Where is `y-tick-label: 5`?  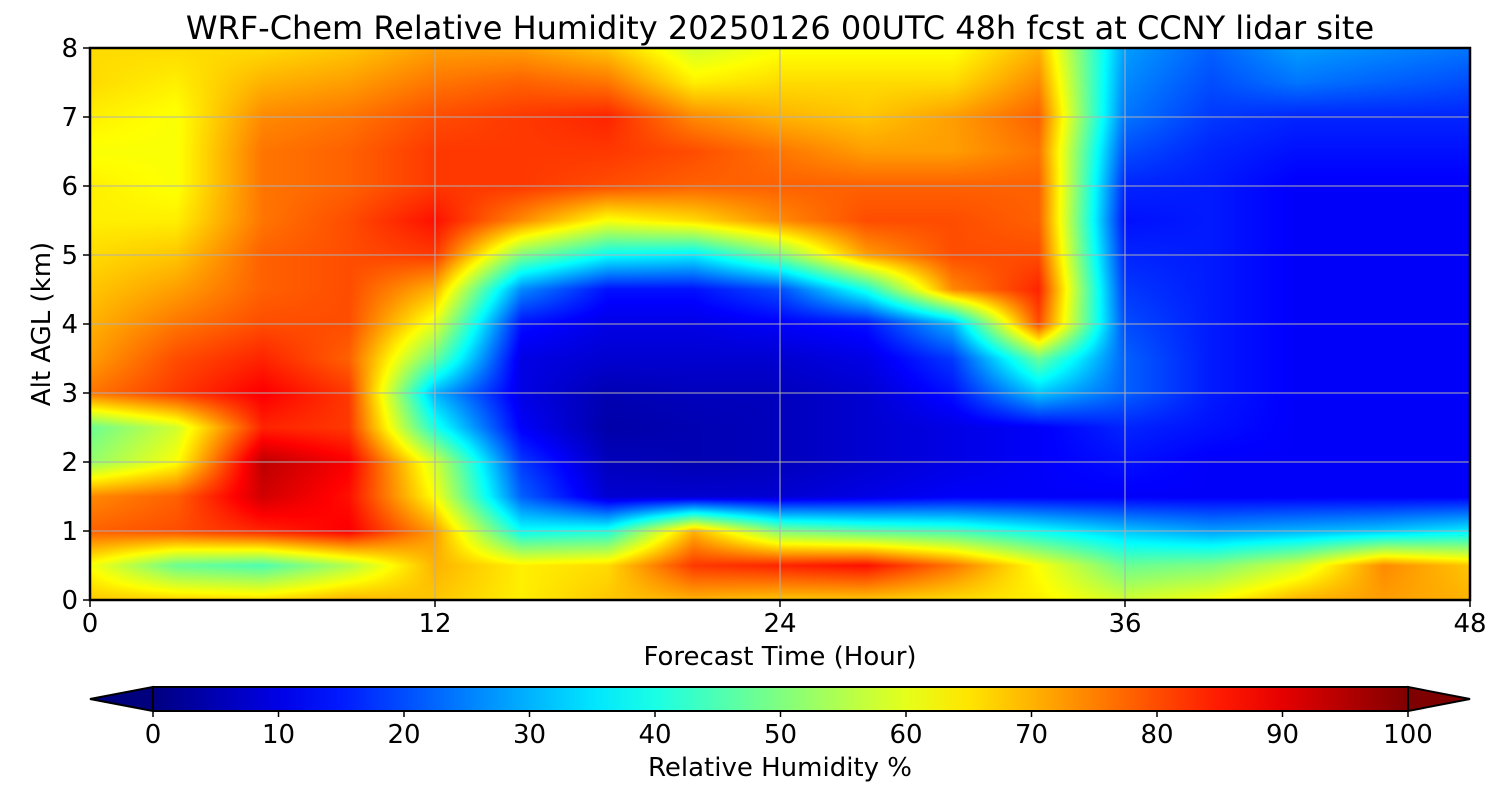
y-tick-label: 5 is located at coordinates (69, 256).